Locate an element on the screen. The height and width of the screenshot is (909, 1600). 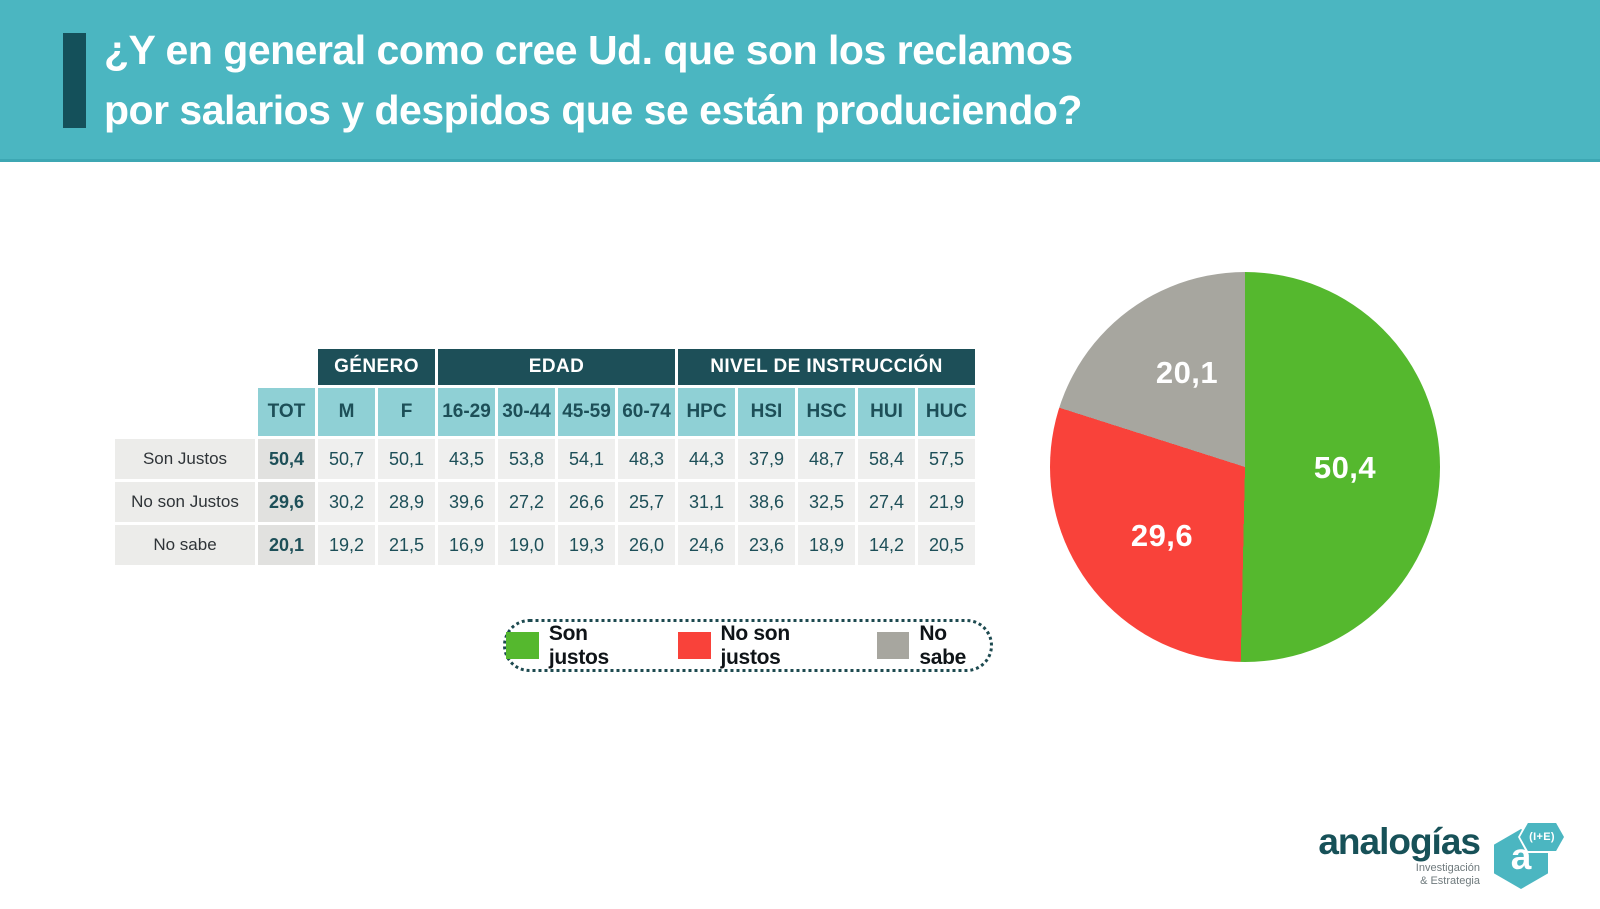
table-cell: 50,7 is located at coordinates (346, 459).